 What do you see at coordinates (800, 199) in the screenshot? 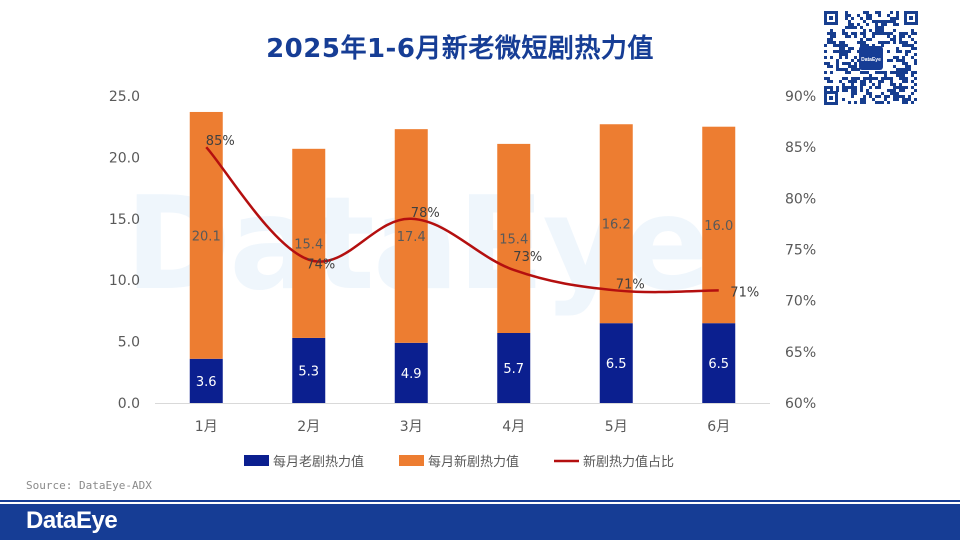
I see `y-right-tick-label: 80%` at bounding box center [800, 199].